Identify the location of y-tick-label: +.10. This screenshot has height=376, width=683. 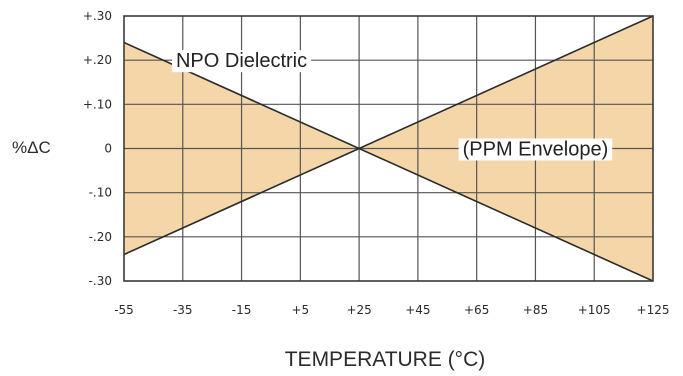
(97, 104).